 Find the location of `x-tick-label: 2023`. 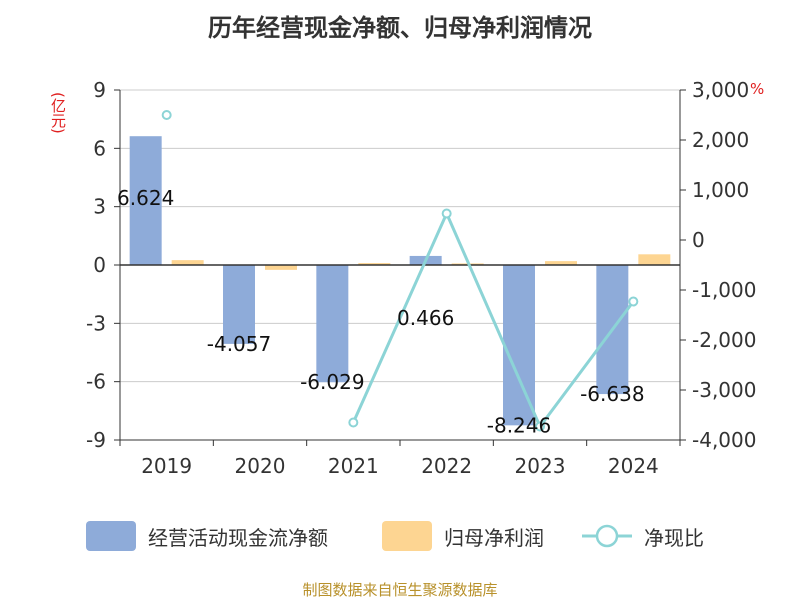

x-tick-label: 2023 is located at coordinates (540, 466).